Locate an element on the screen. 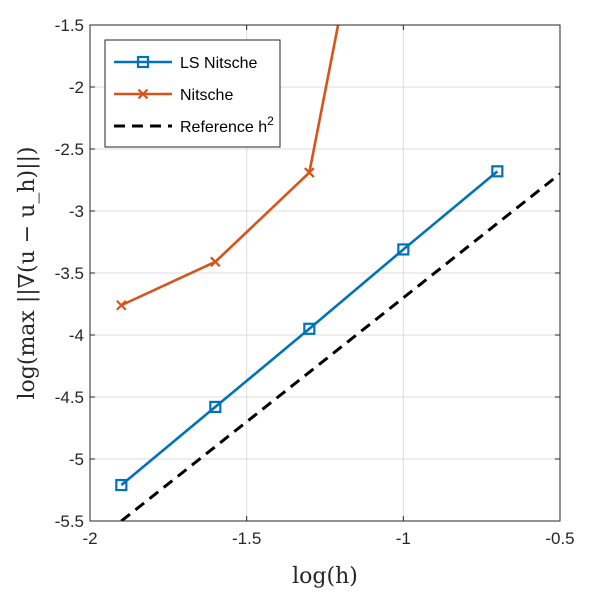 This screenshot has width=598, height=598. legend-item: LS Nitsche is located at coordinates (185, 63).